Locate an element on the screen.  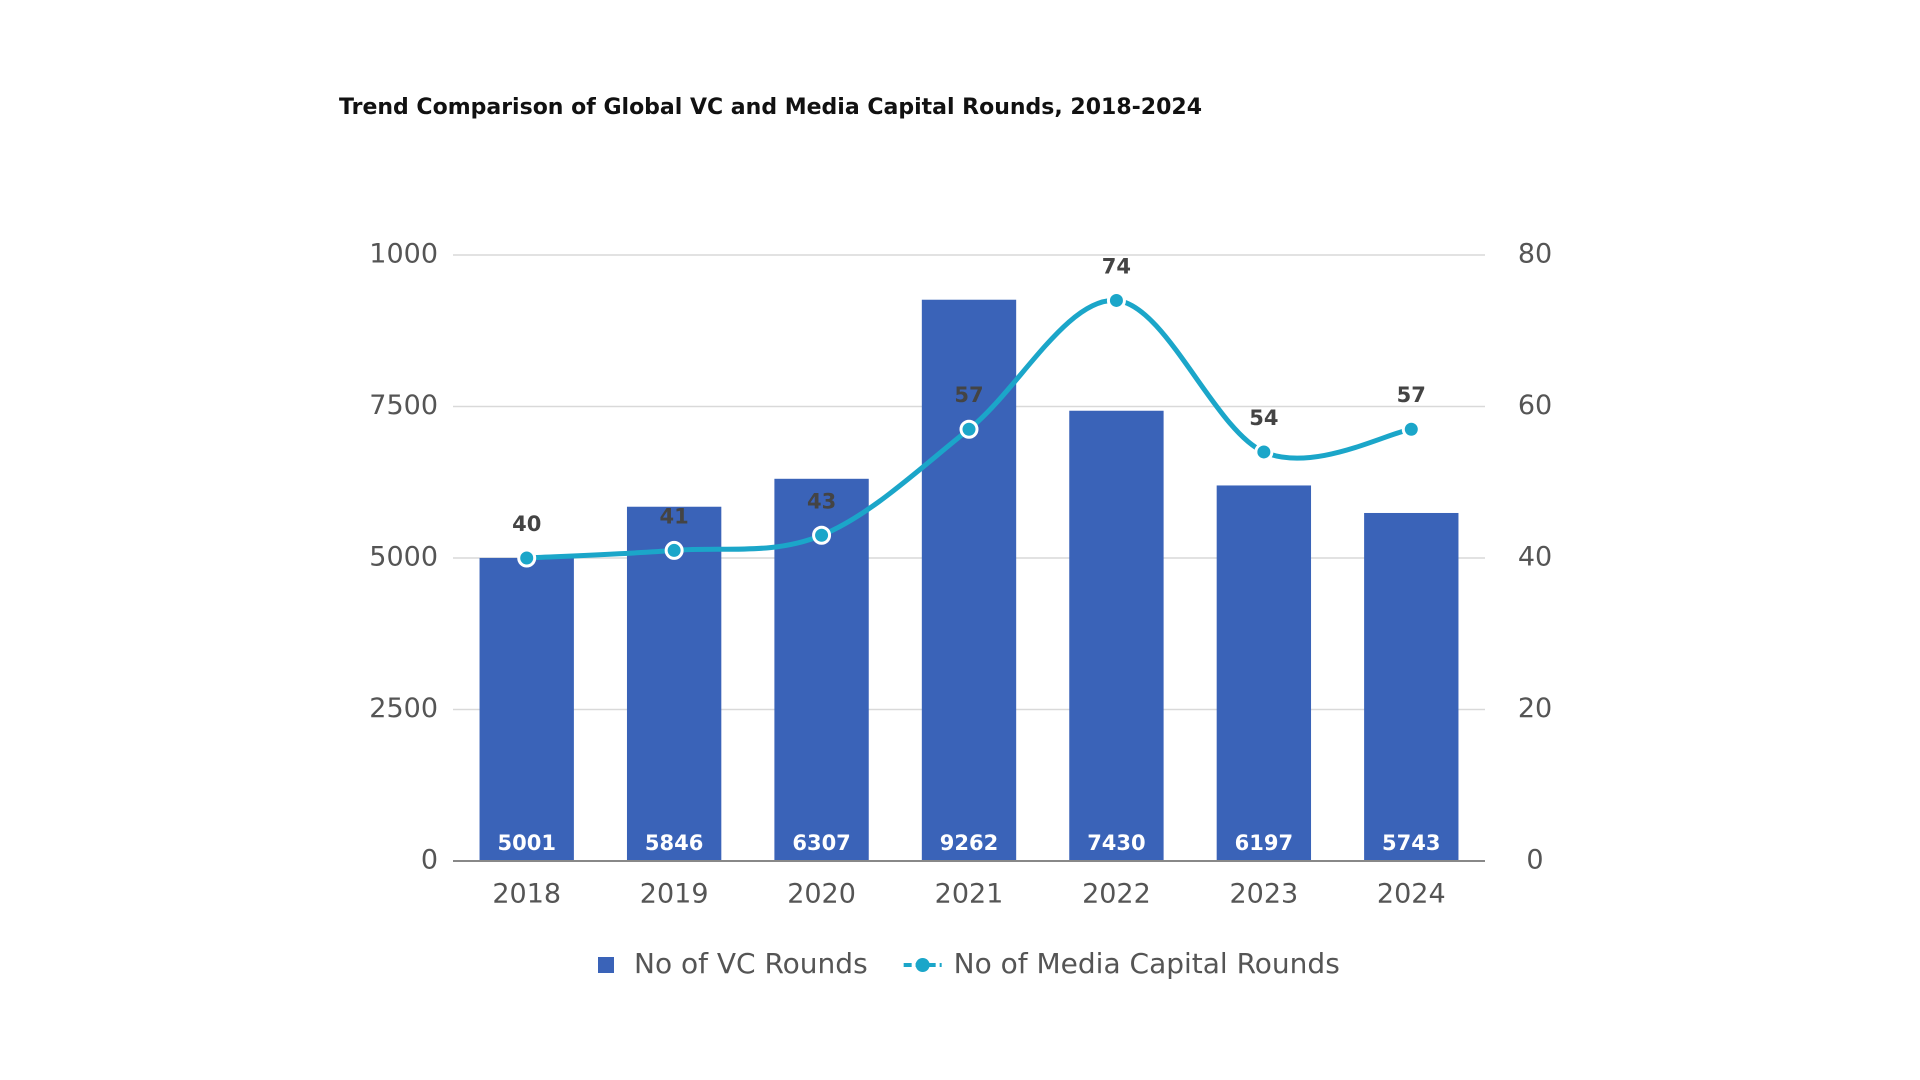
x-tick-label: 2018 is located at coordinates (526, 894).